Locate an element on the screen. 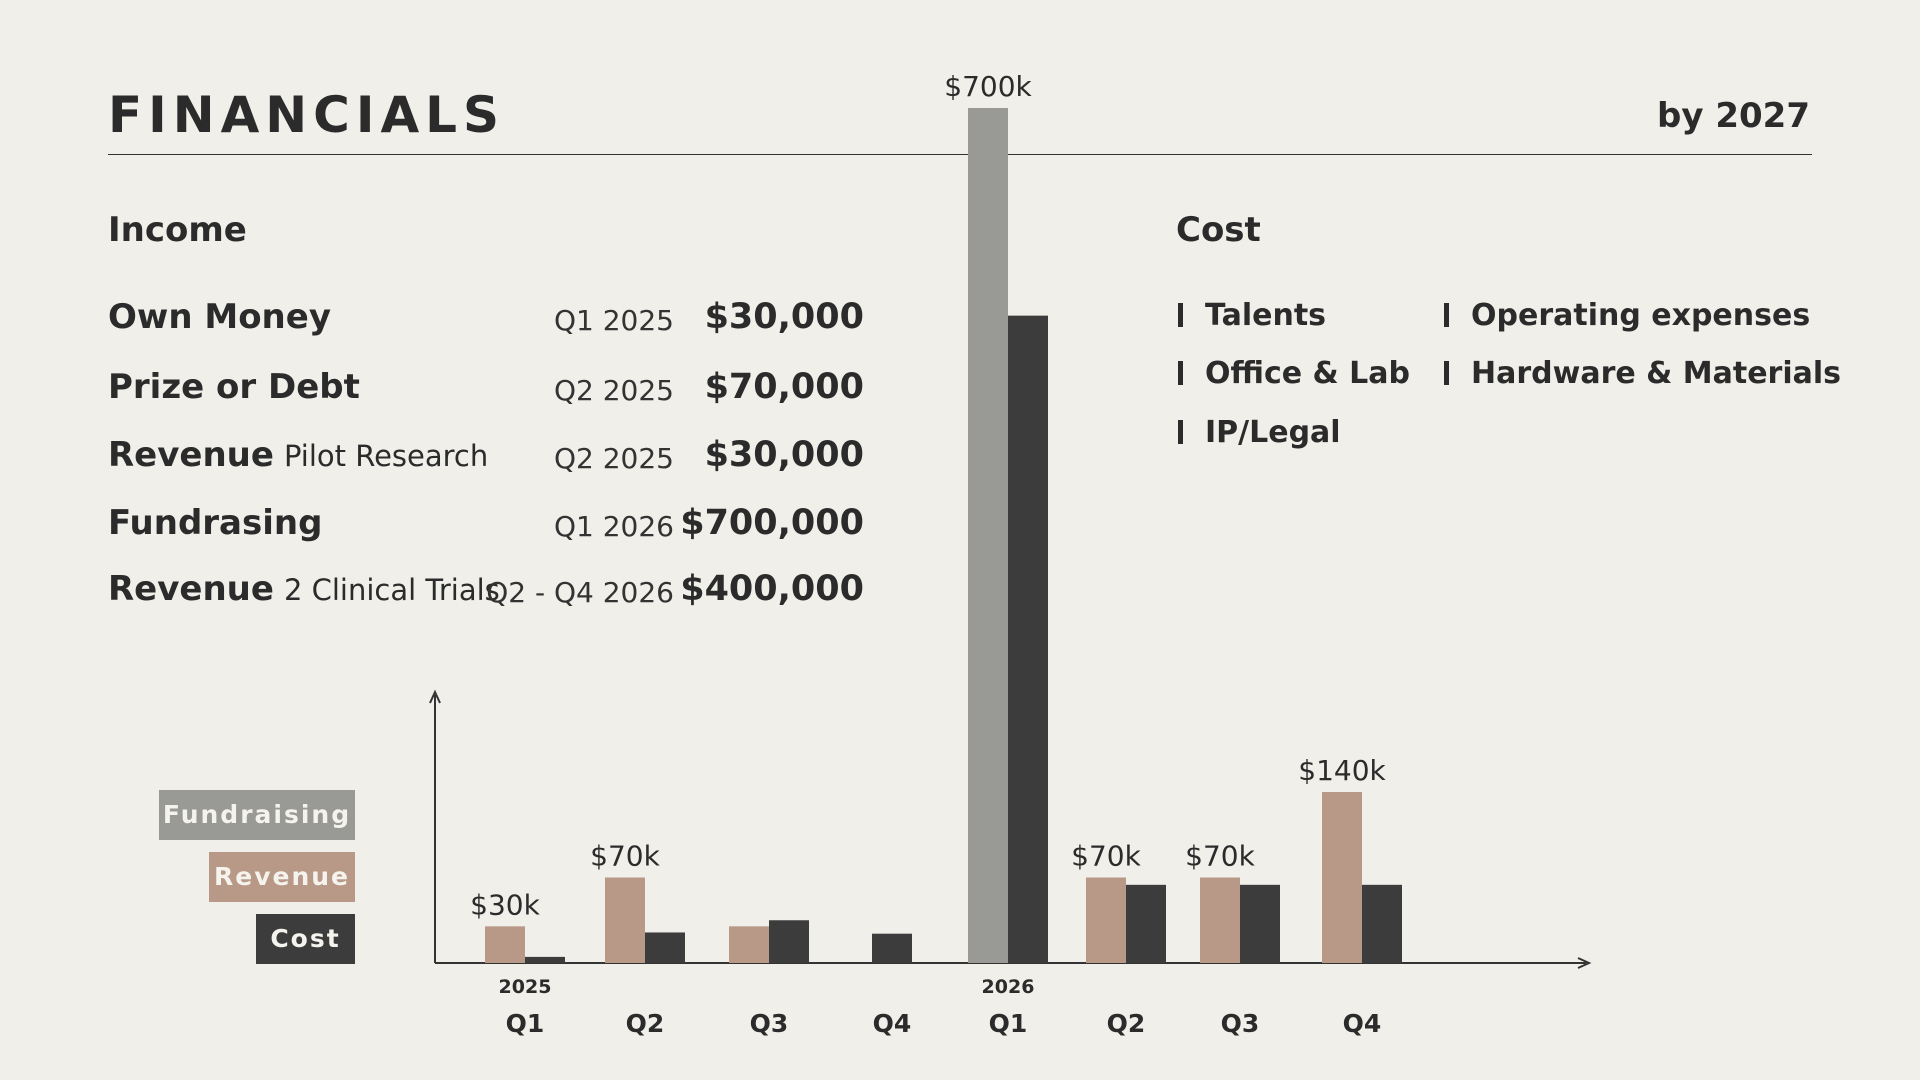 Image resolution: width=1920 pixels, height=1080 pixels. x-axis-arrow-icon is located at coordinates (1584, 963).